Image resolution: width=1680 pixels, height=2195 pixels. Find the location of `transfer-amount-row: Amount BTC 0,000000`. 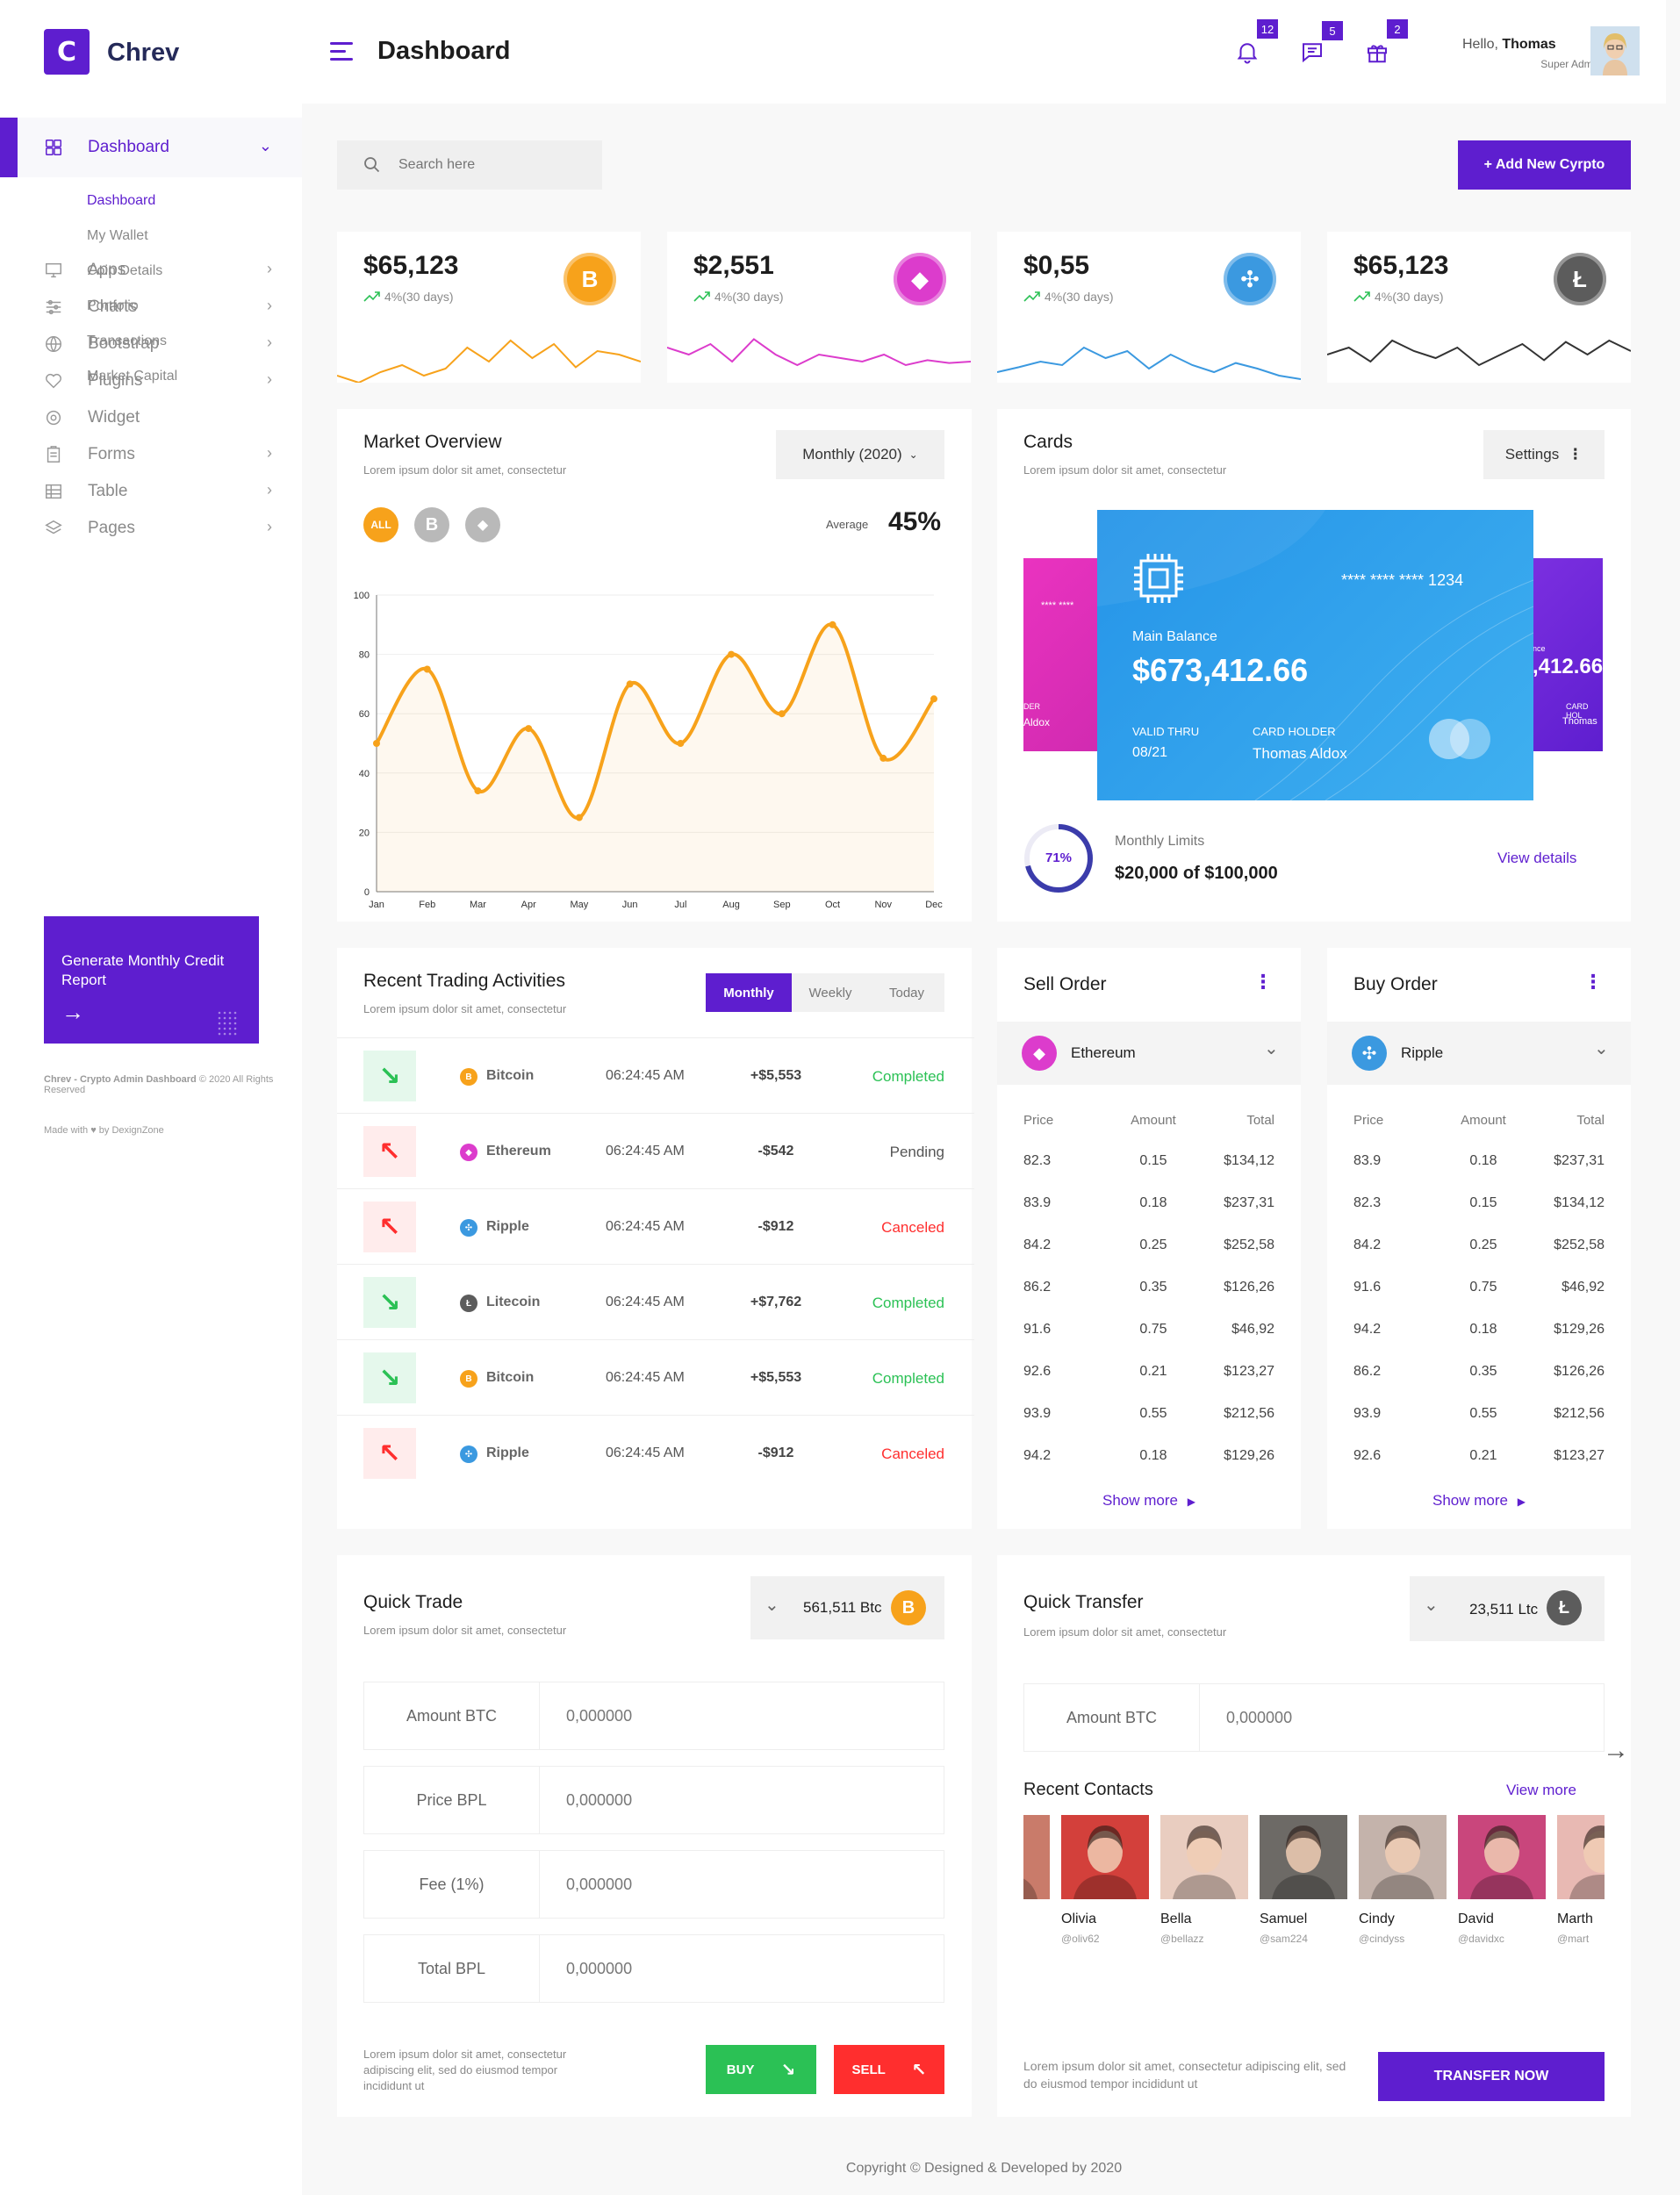

transfer-amount-row: Amount BTC 0,000000 is located at coordinates (1314, 1717).